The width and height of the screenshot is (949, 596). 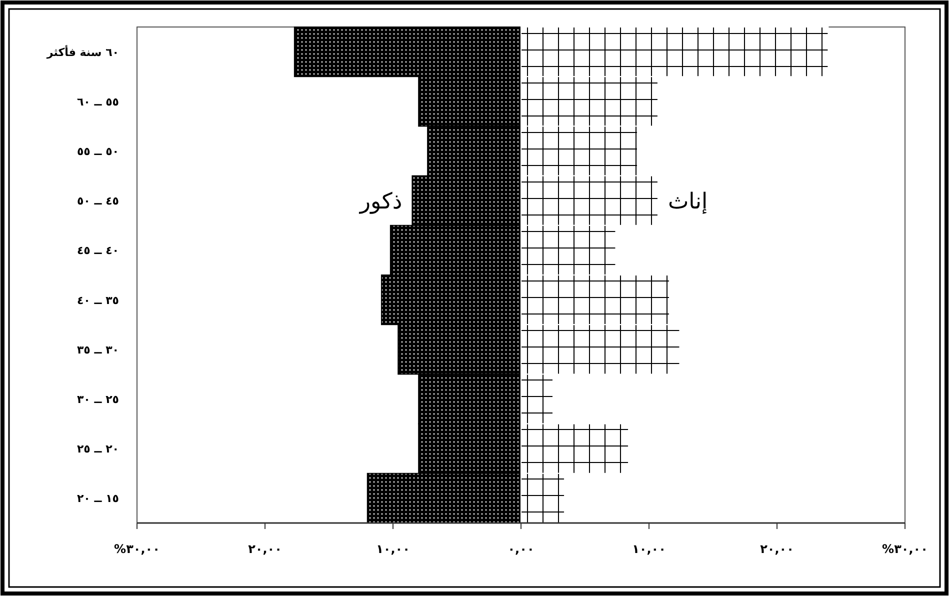 I want to click on y-tick-label: ٤٥ ــ ٥٠, so click(x=98, y=201).